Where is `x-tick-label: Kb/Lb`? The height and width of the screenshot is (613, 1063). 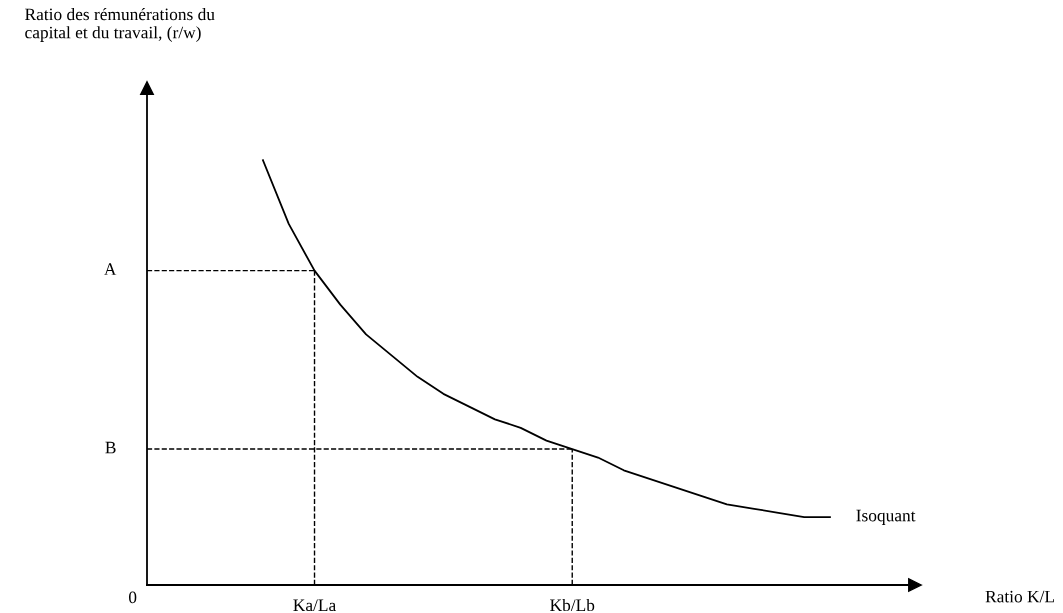
x-tick-label: Kb/Lb is located at coordinates (572, 605).